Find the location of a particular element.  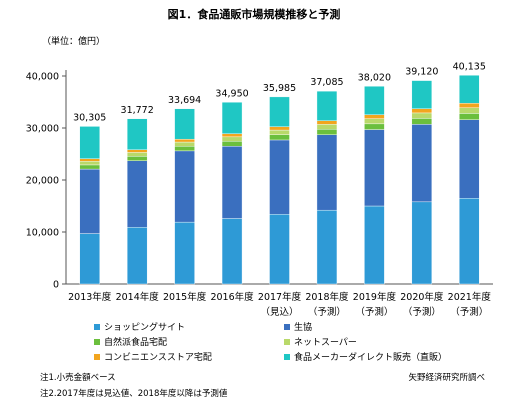

legend-entry-3: 自然派食品宅配 is located at coordinates (135, 342).